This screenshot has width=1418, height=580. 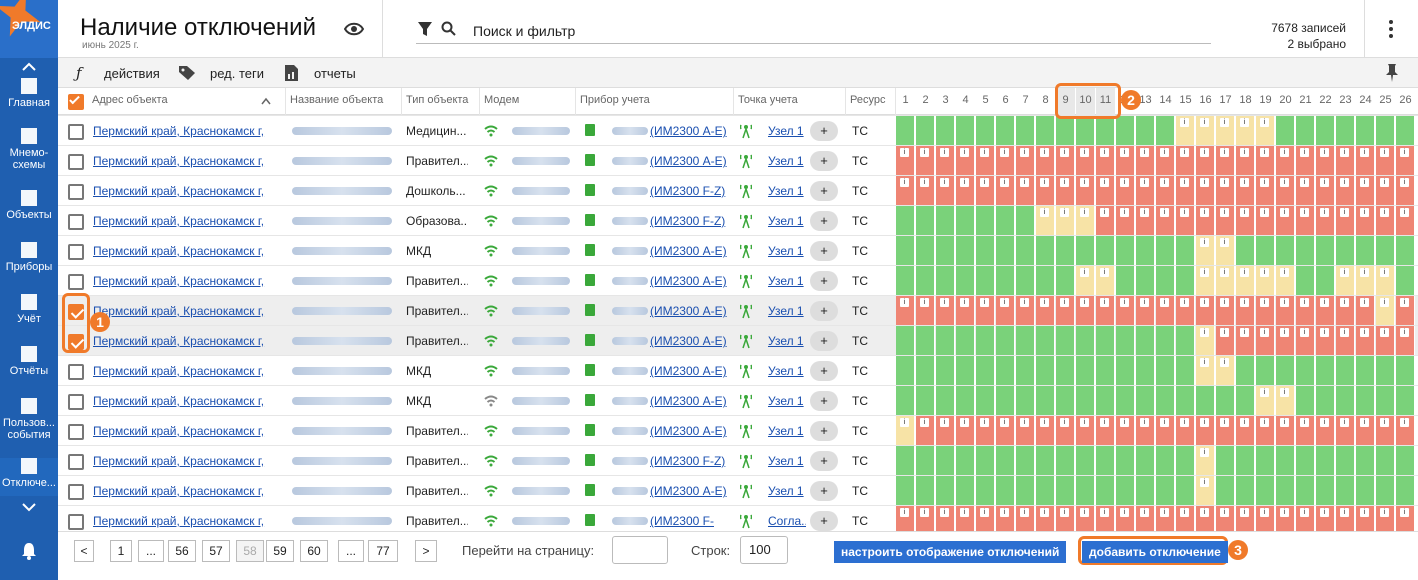 I want to click on select-all-checkbox, so click(x=76, y=101).